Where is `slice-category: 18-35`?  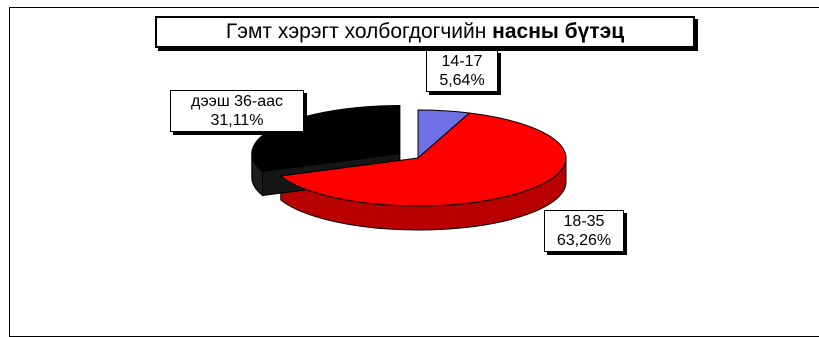
slice-category: 18-35 is located at coordinates (584, 221).